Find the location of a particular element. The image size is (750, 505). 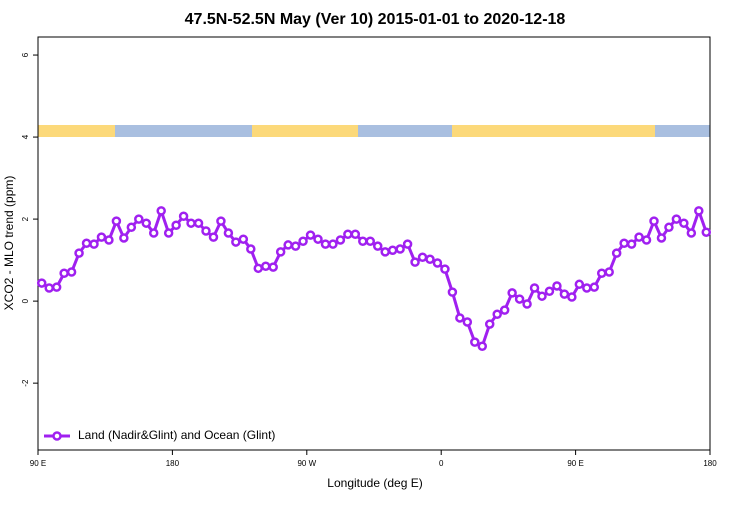

x-tick-label: 90 W is located at coordinates (306, 463).